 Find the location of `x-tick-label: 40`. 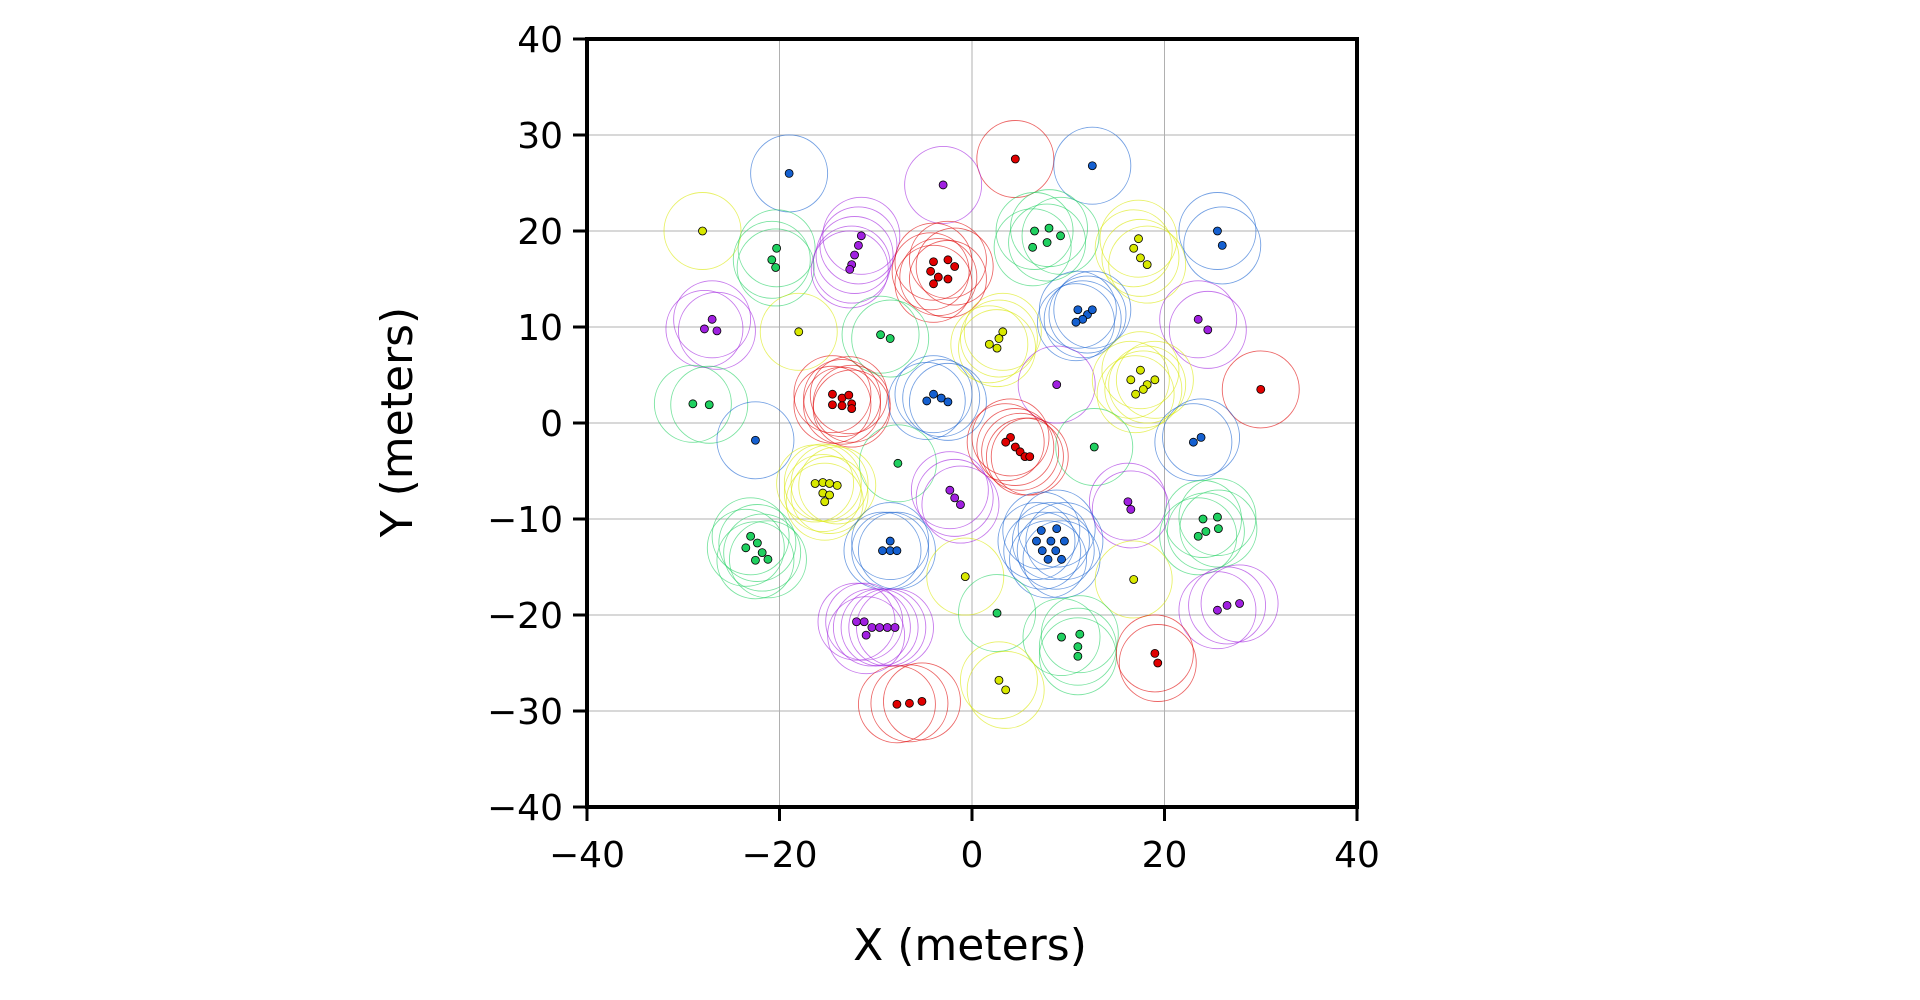

x-tick-label: 40 is located at coordinates (1357, 855).